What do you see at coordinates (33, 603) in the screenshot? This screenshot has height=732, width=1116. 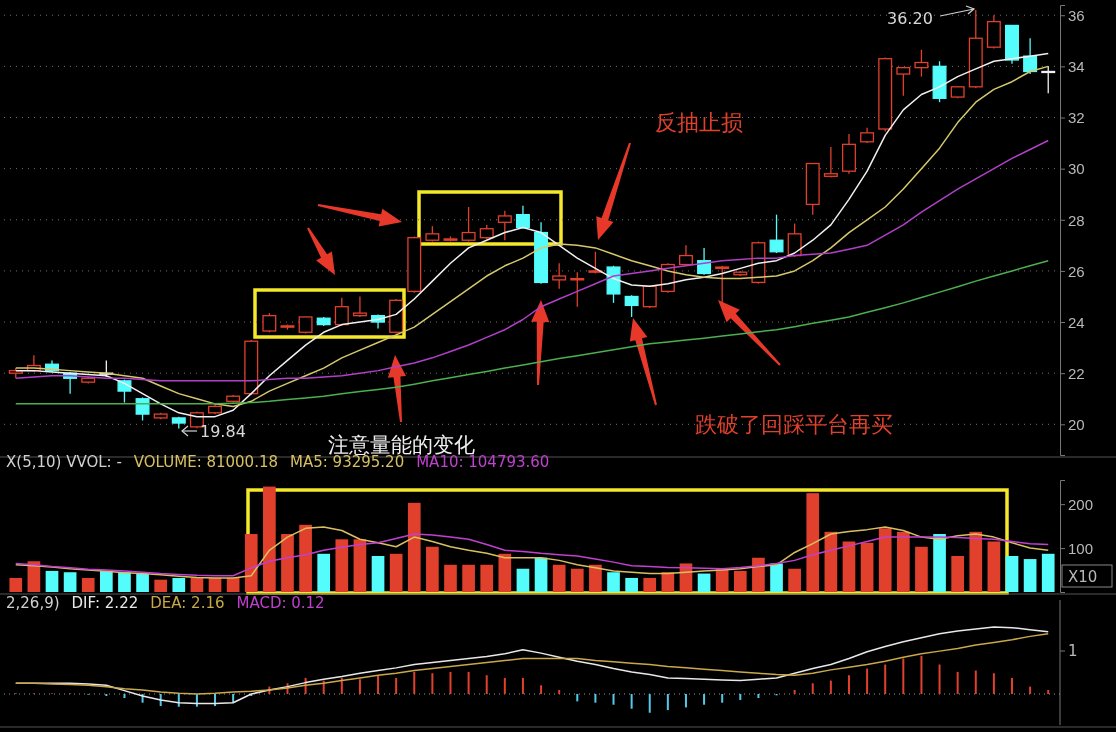 I see `chart-title: 2,26,9)` at bounding box center [33, 603].